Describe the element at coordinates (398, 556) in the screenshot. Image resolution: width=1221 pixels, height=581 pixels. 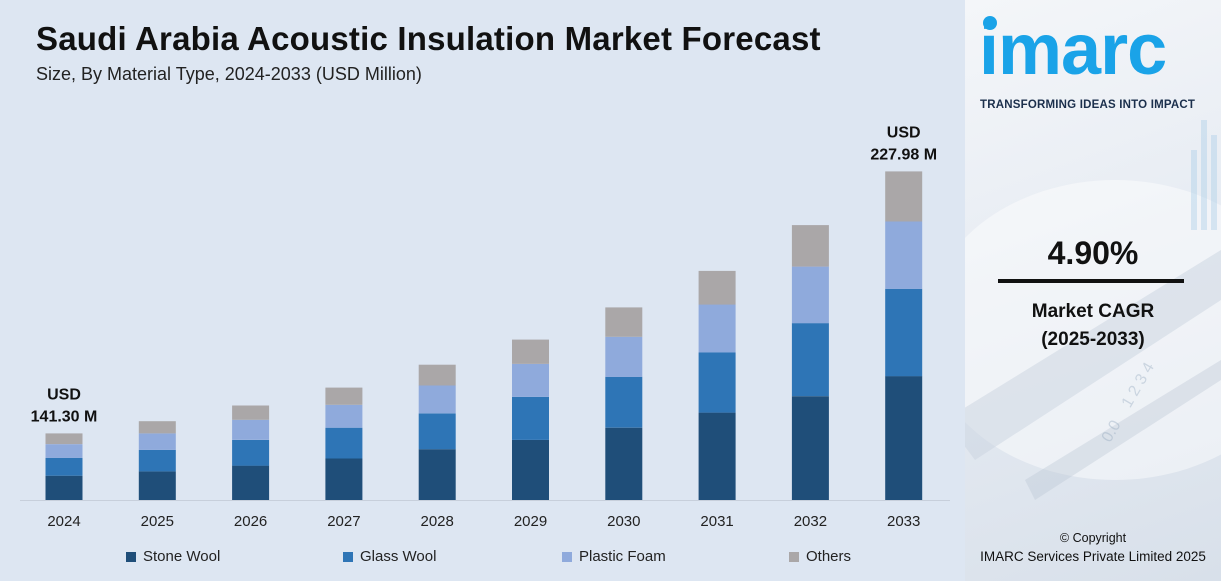
I see `legend-label: Glass Wool` at that location.